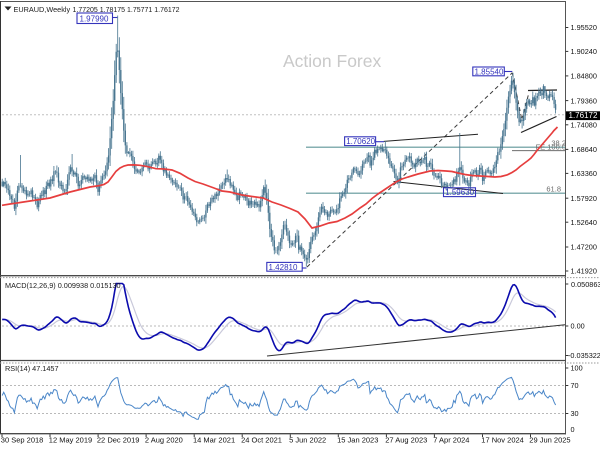  I want to click on svg-text:1.77205 1.78175 1.75771 1.7617: 1.77205 1.78175 1.75771 1.76172, so click(126, 10).